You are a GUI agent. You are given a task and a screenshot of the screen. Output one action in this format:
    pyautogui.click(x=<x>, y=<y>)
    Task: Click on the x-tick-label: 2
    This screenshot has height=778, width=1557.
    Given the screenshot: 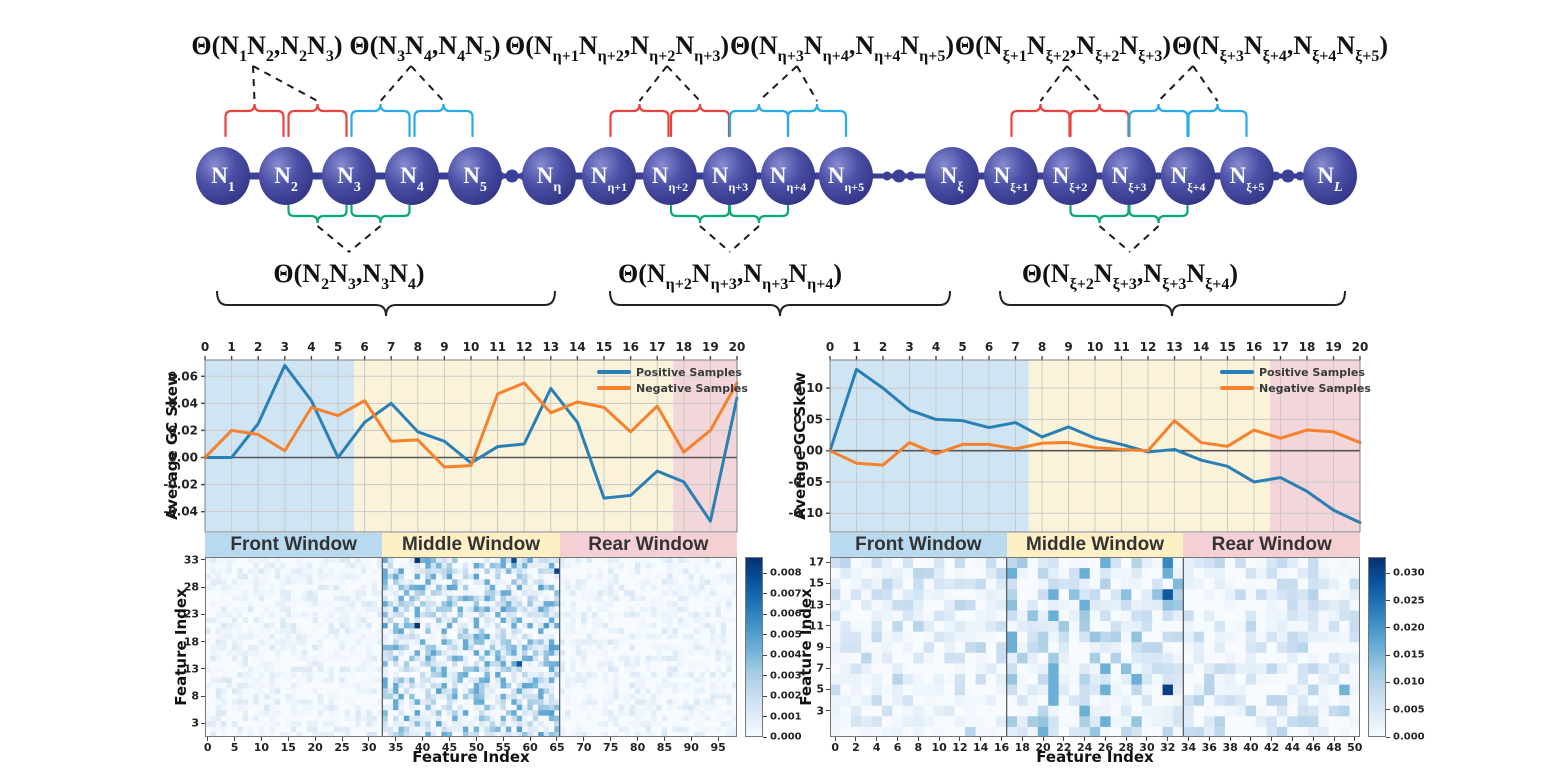 What is the action you would take?
    pyautogui.click(x=258, y=347)
    